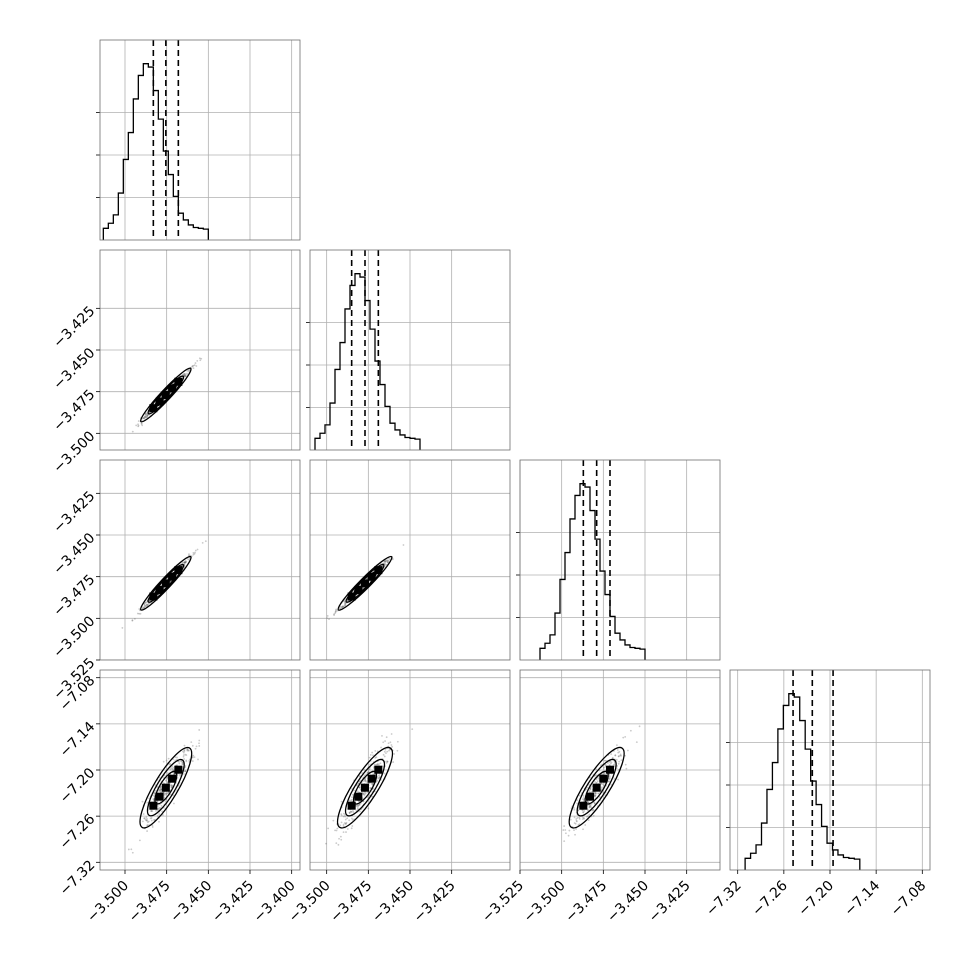 The width and height of the screenshot is (970, 970). What do you see at coordinates (74, 327) in the screenshot?
I see `y-tick-label: −3.425` at bounding box center [74, 327].